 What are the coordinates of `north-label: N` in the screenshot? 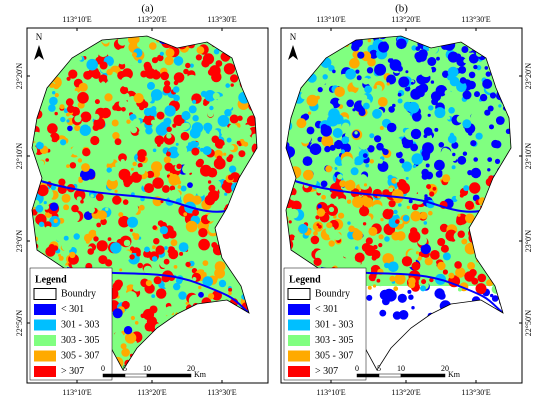 It's located at (293, 37).